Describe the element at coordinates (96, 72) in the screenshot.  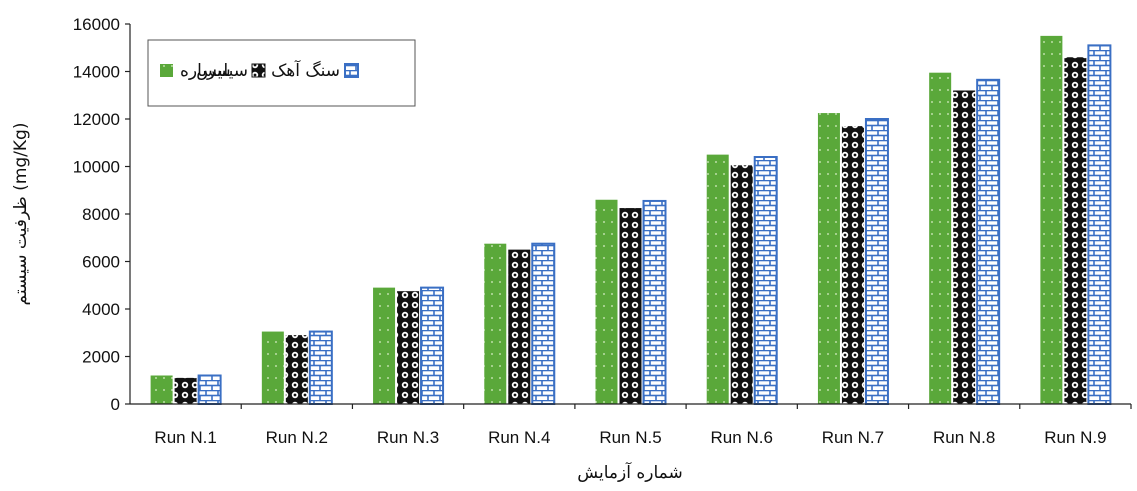
I see `y-tick-label: 14000` at that location.